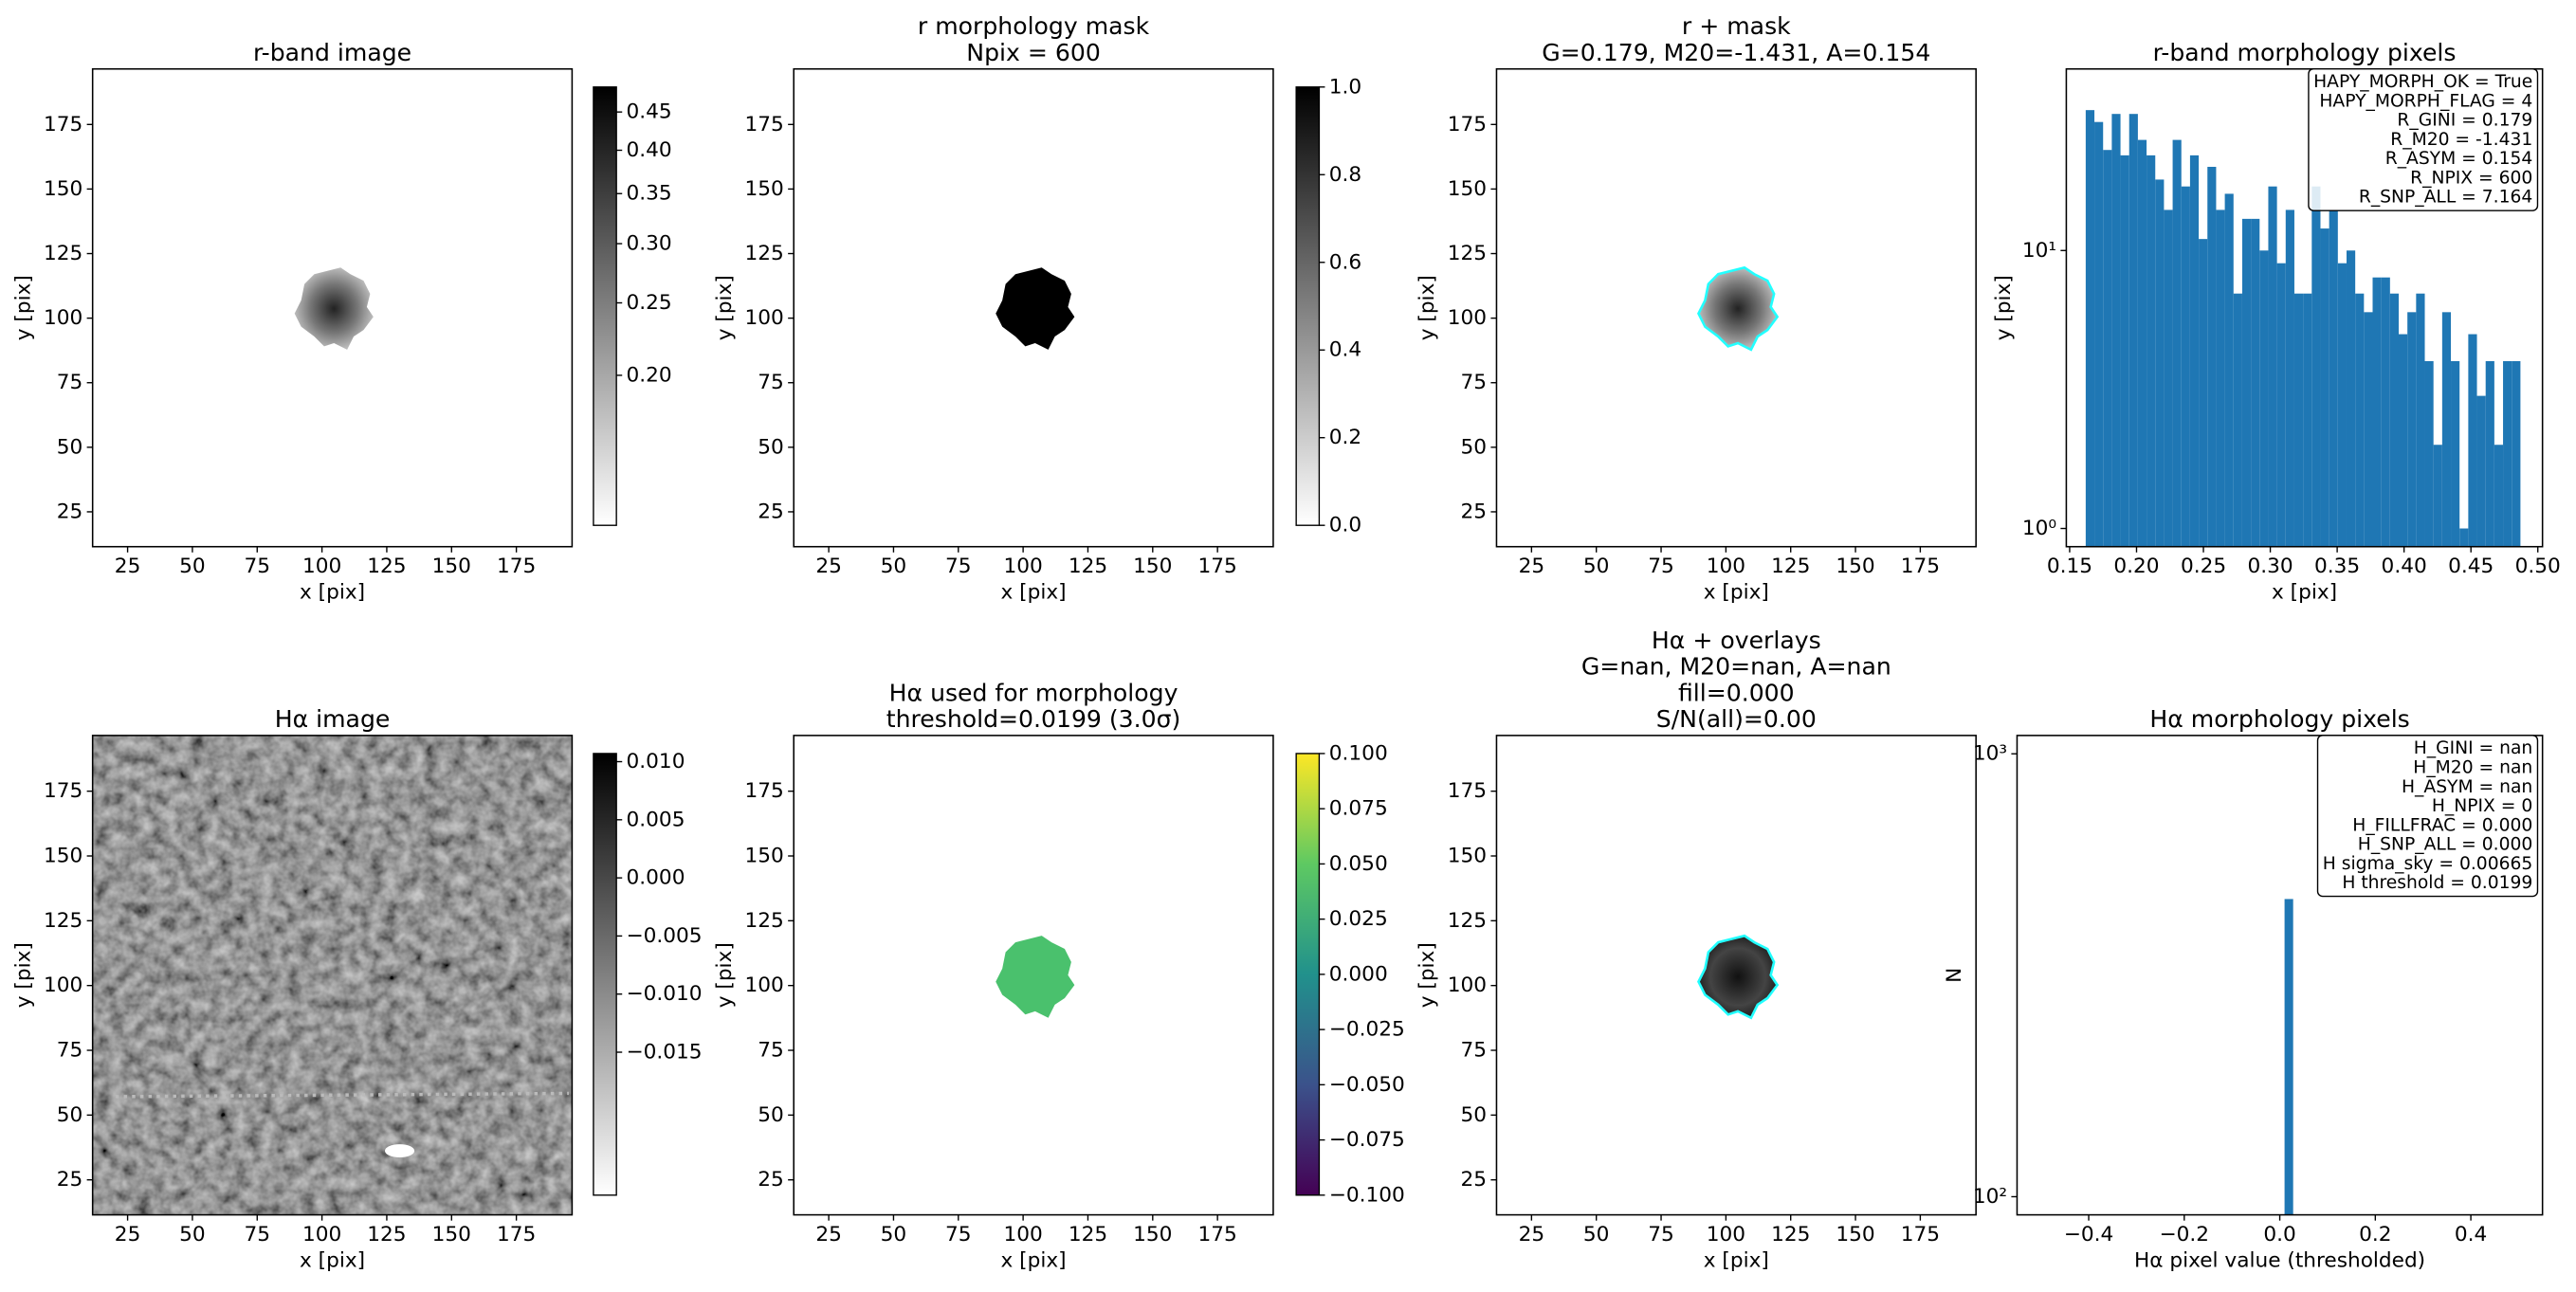 The height and width of the screenshot is (1292, 2576). What do you see at coordinates (1736, 52) in the screenshot?
I see `panel-title: G=0.179, M20=-1.431, A=0.154` at bounding box center [1736, 52].